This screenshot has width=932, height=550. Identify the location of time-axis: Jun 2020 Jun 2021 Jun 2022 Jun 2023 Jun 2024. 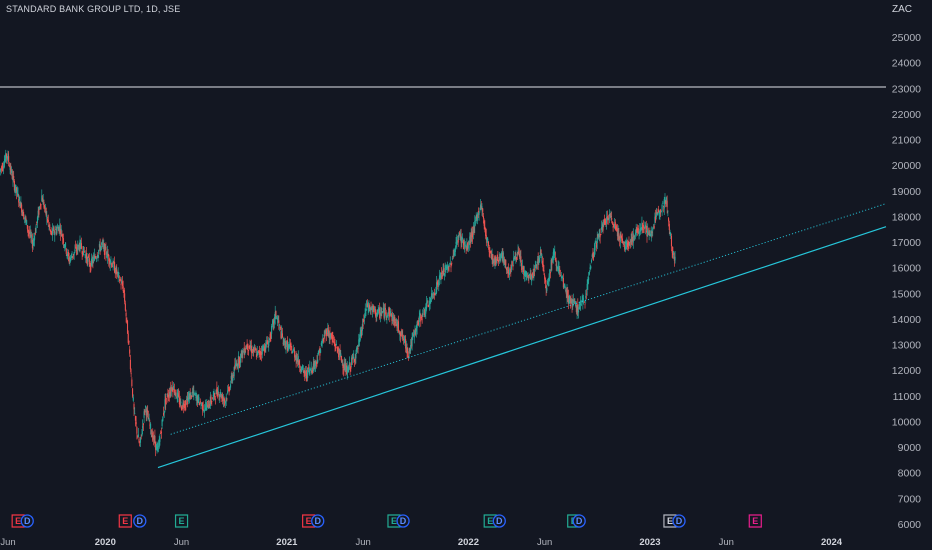
(421, 542).